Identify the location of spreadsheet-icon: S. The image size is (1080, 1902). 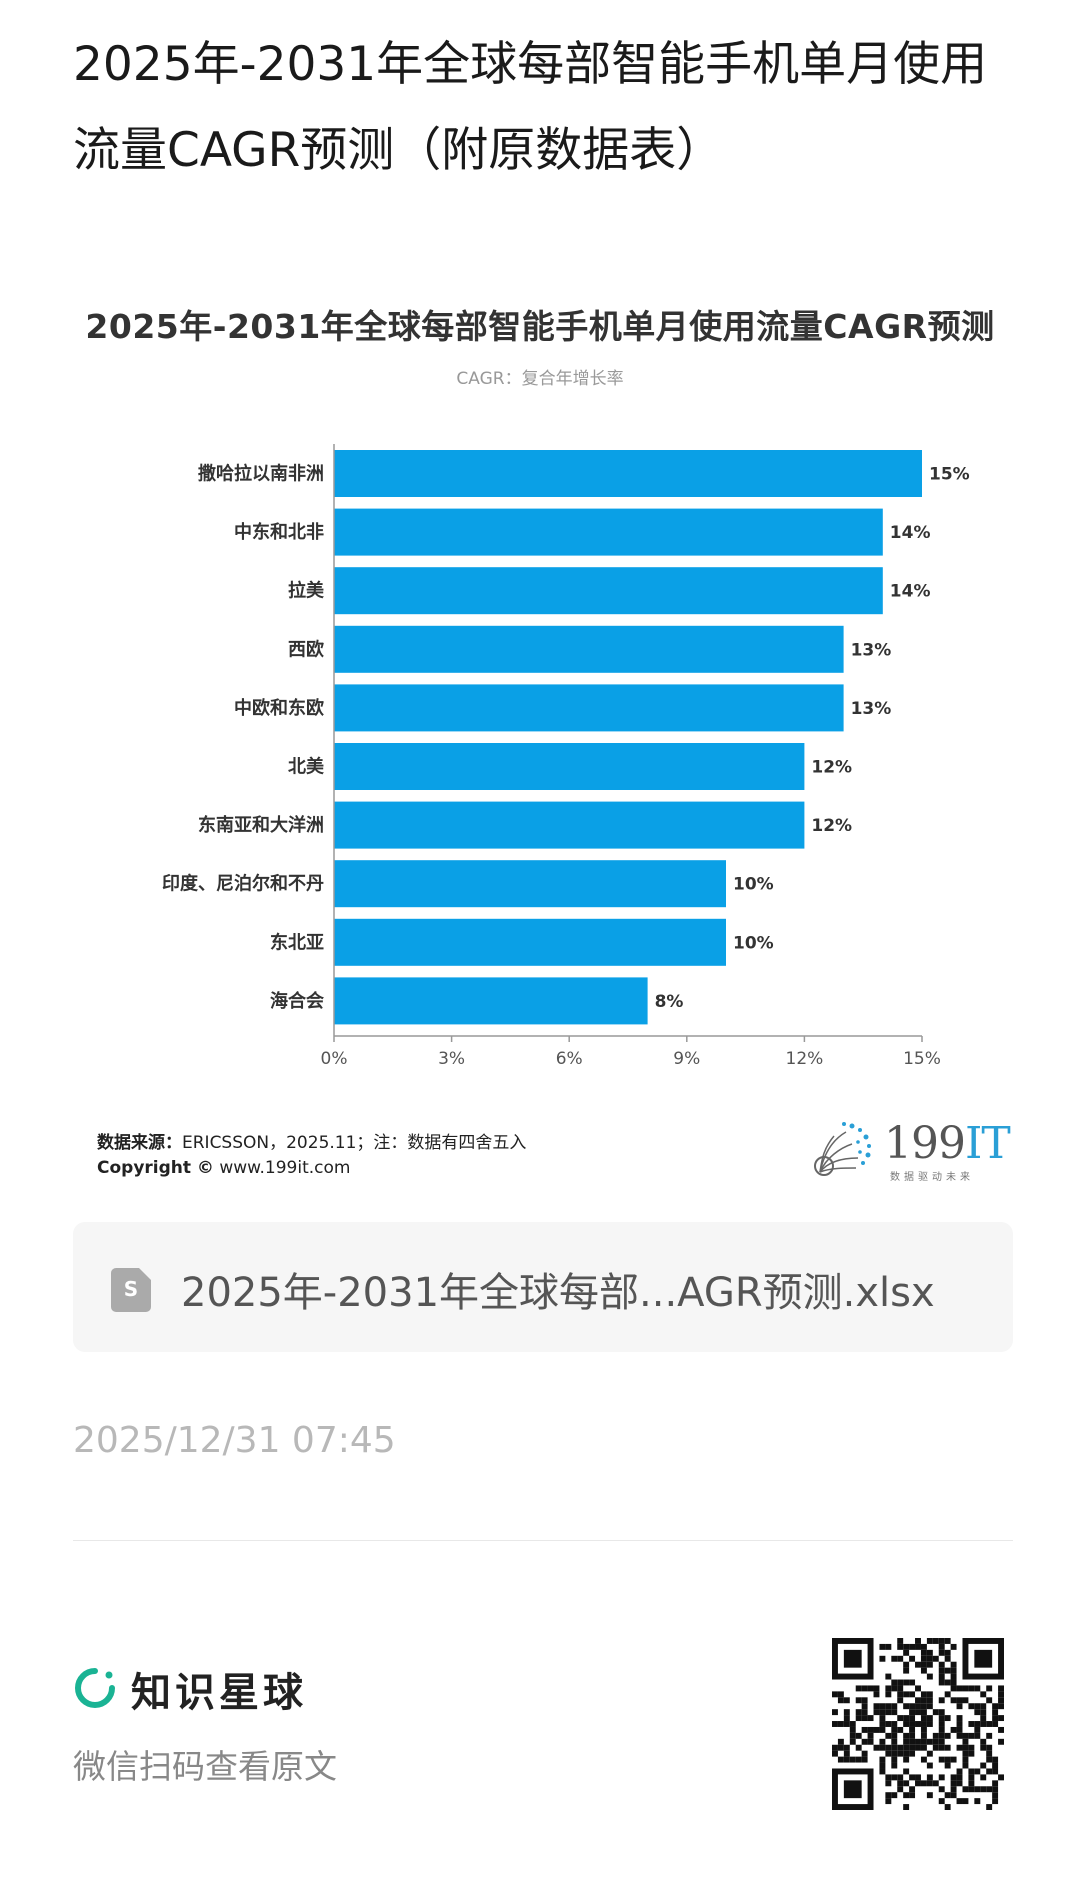
(131, 1290).